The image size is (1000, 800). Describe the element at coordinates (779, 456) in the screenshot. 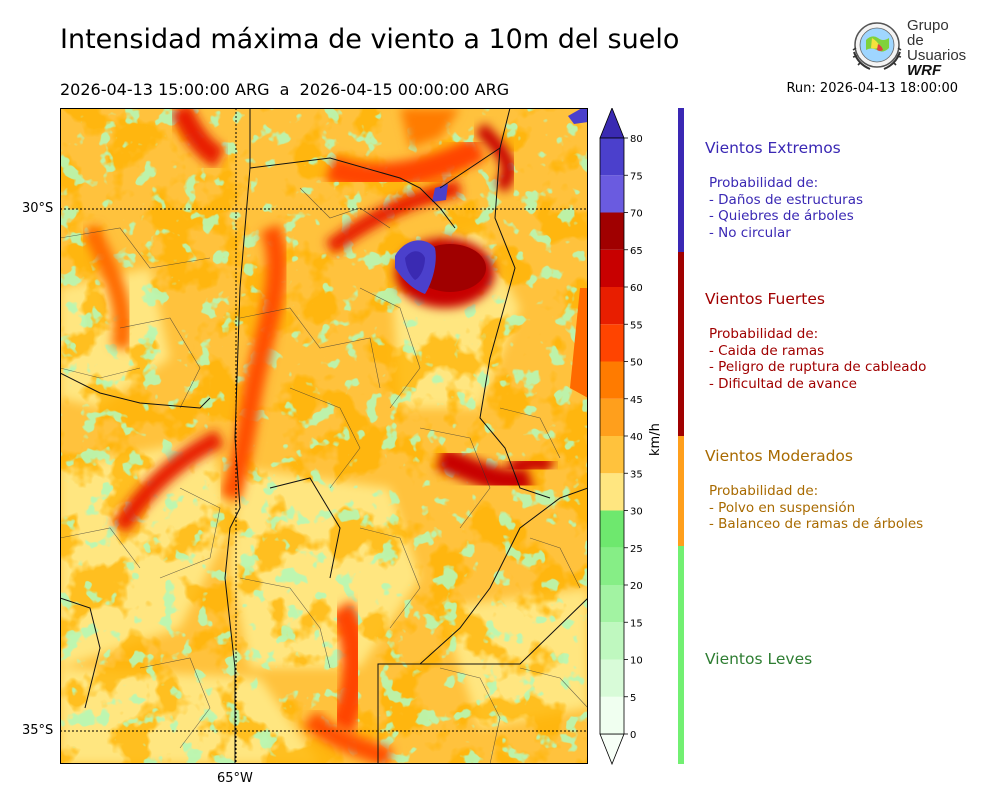

I see `category-title: Vientos Moderados` at that location.